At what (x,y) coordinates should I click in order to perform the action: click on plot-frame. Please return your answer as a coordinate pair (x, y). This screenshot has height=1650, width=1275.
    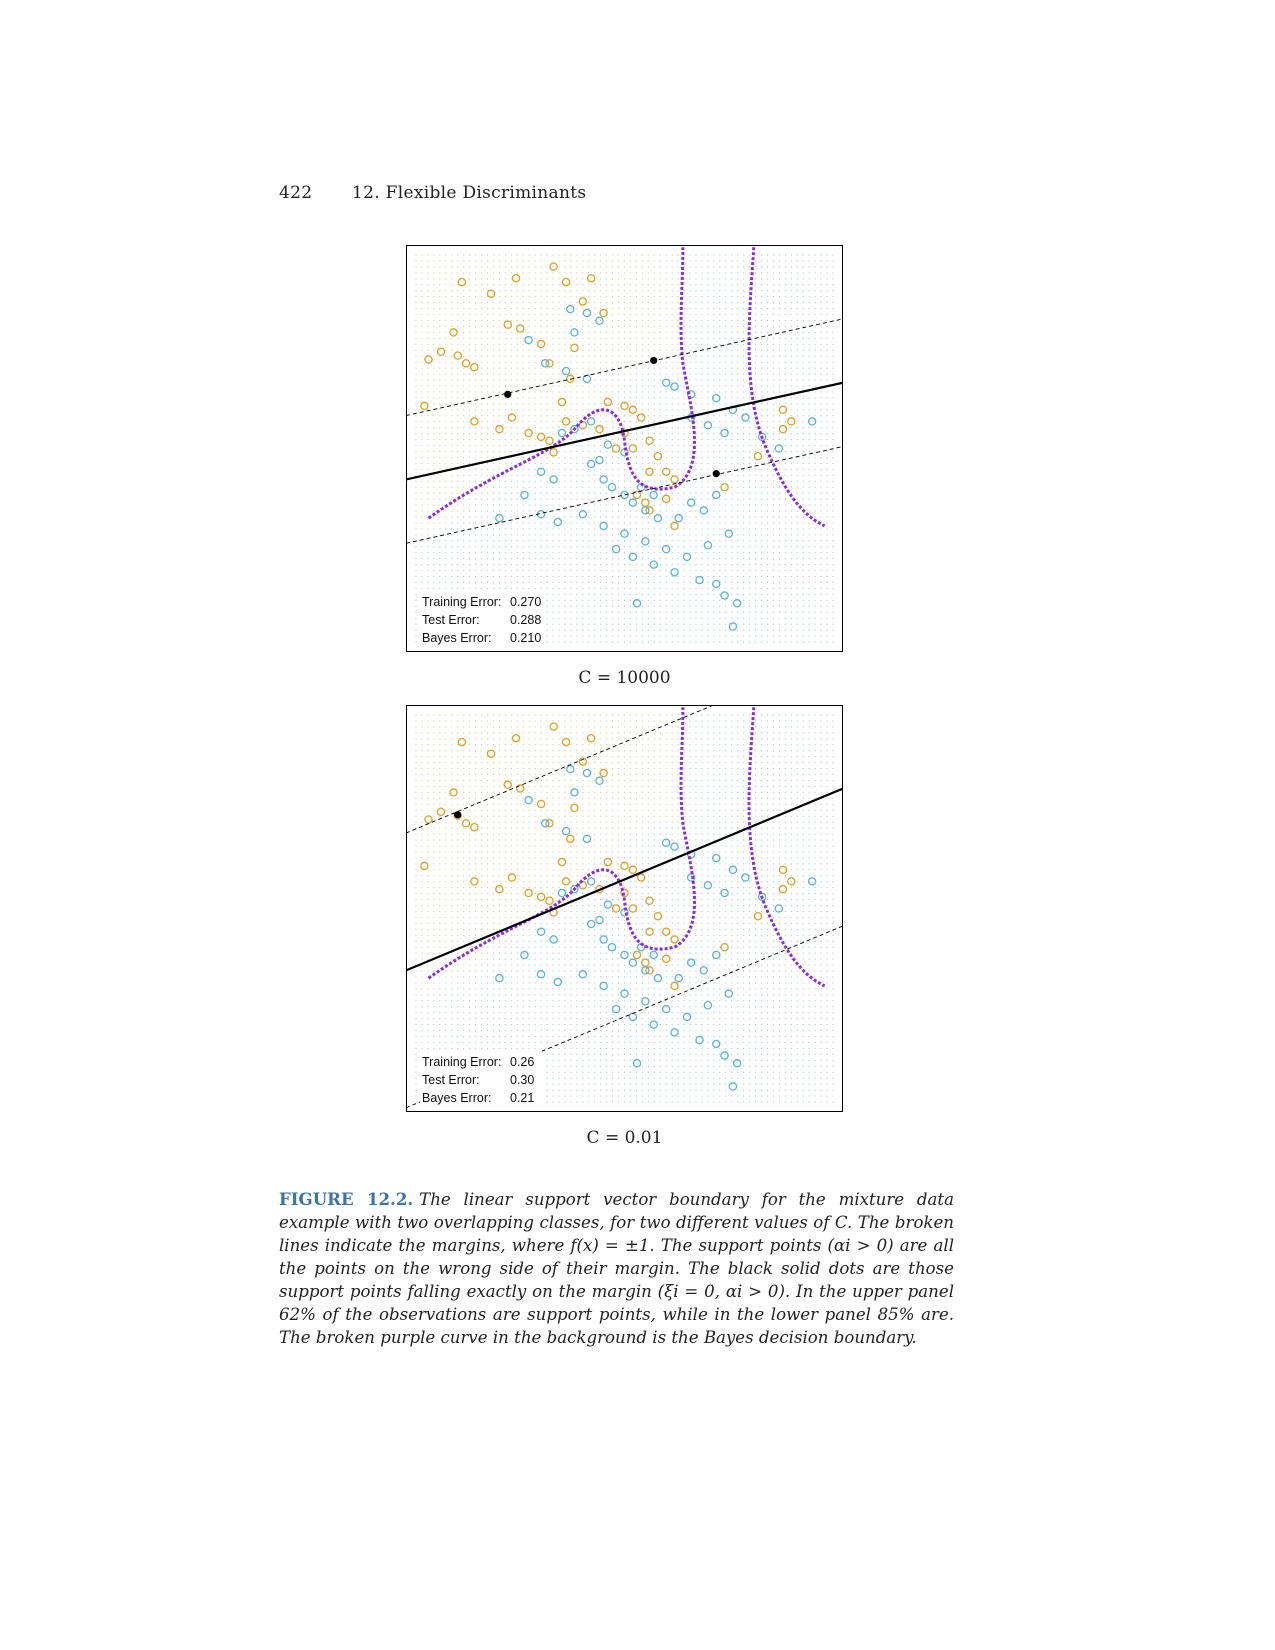
    Looking at the image, I should click on (624, 908).